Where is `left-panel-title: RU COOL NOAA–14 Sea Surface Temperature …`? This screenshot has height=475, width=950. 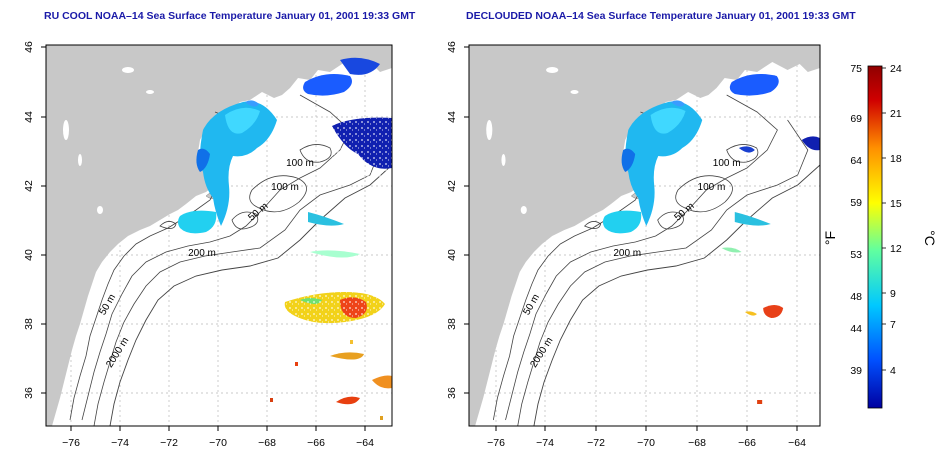 left-panel-title: RU COOL NOAA–14 Sea Surface Temperature … is located at coordinates (230, 16).